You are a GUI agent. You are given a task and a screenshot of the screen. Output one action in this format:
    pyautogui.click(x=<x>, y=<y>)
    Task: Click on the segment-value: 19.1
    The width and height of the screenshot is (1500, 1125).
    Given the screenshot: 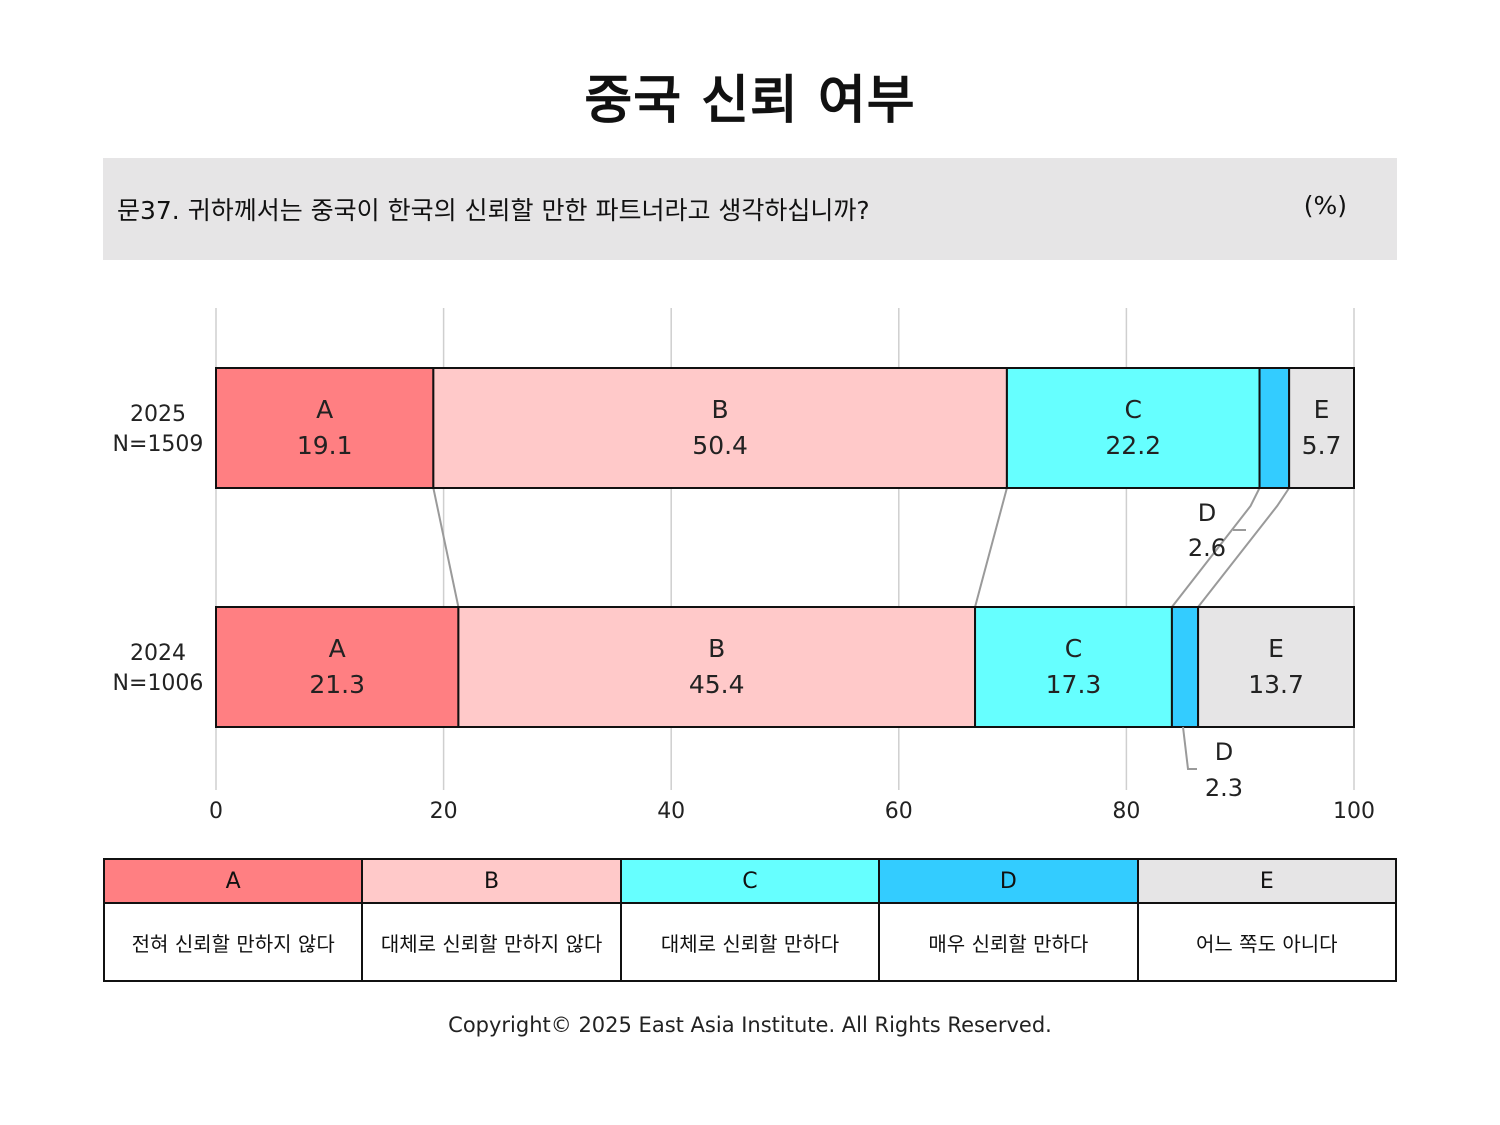 What is the action you would take?
    pyautogui.click(x=325, y=445)
    